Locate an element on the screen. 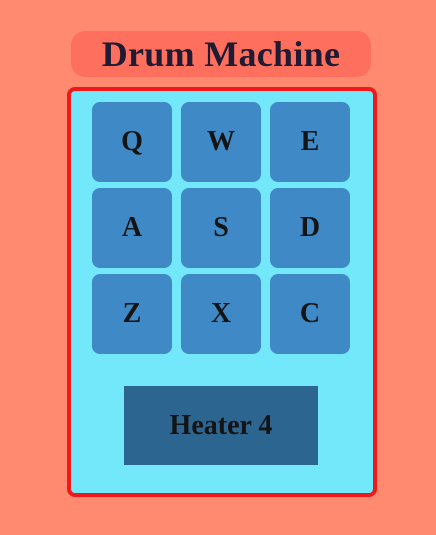  drum-pad-a: A is located at coordinates (132, 228).